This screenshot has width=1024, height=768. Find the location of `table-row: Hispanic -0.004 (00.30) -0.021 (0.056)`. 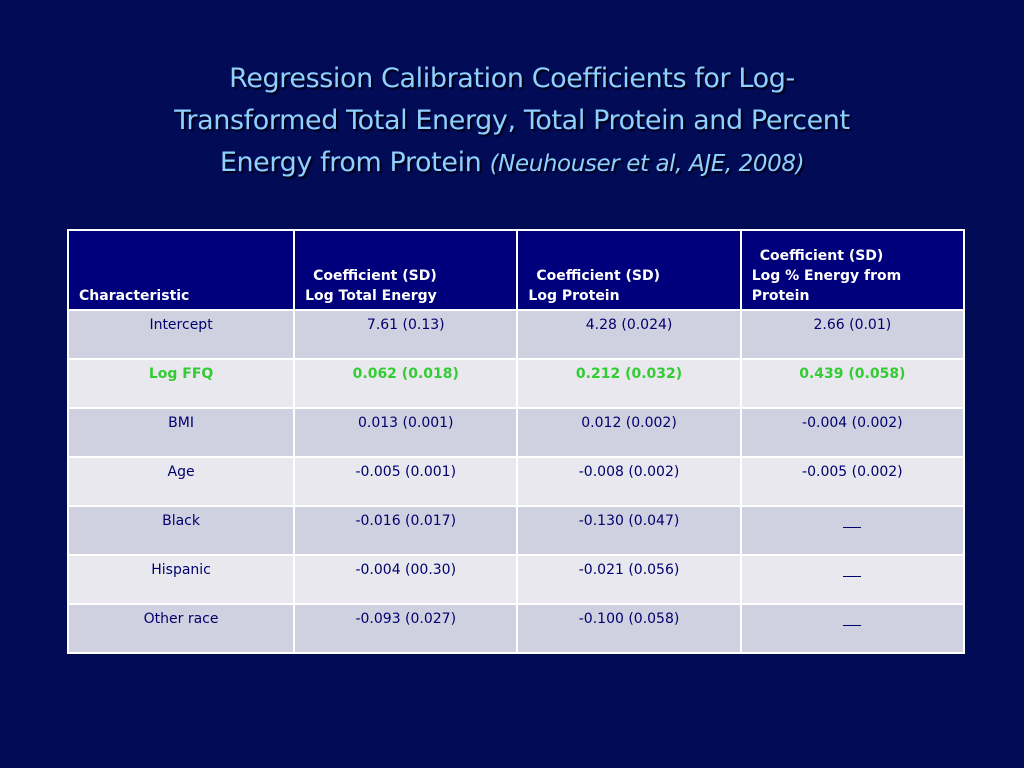

table-row: Hispanic -0.004 (00.30) -0.021 (0.056) is located at coordinates (516, 579).